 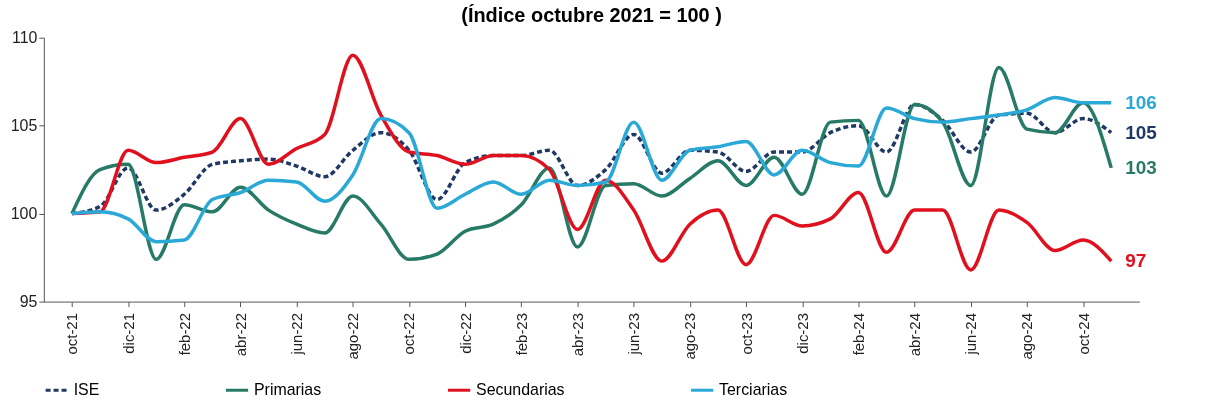 What do you see at coordinates (28, 302) in the screenshot?
I see `y-tick-label: 95` at bounding box center [28, 302].